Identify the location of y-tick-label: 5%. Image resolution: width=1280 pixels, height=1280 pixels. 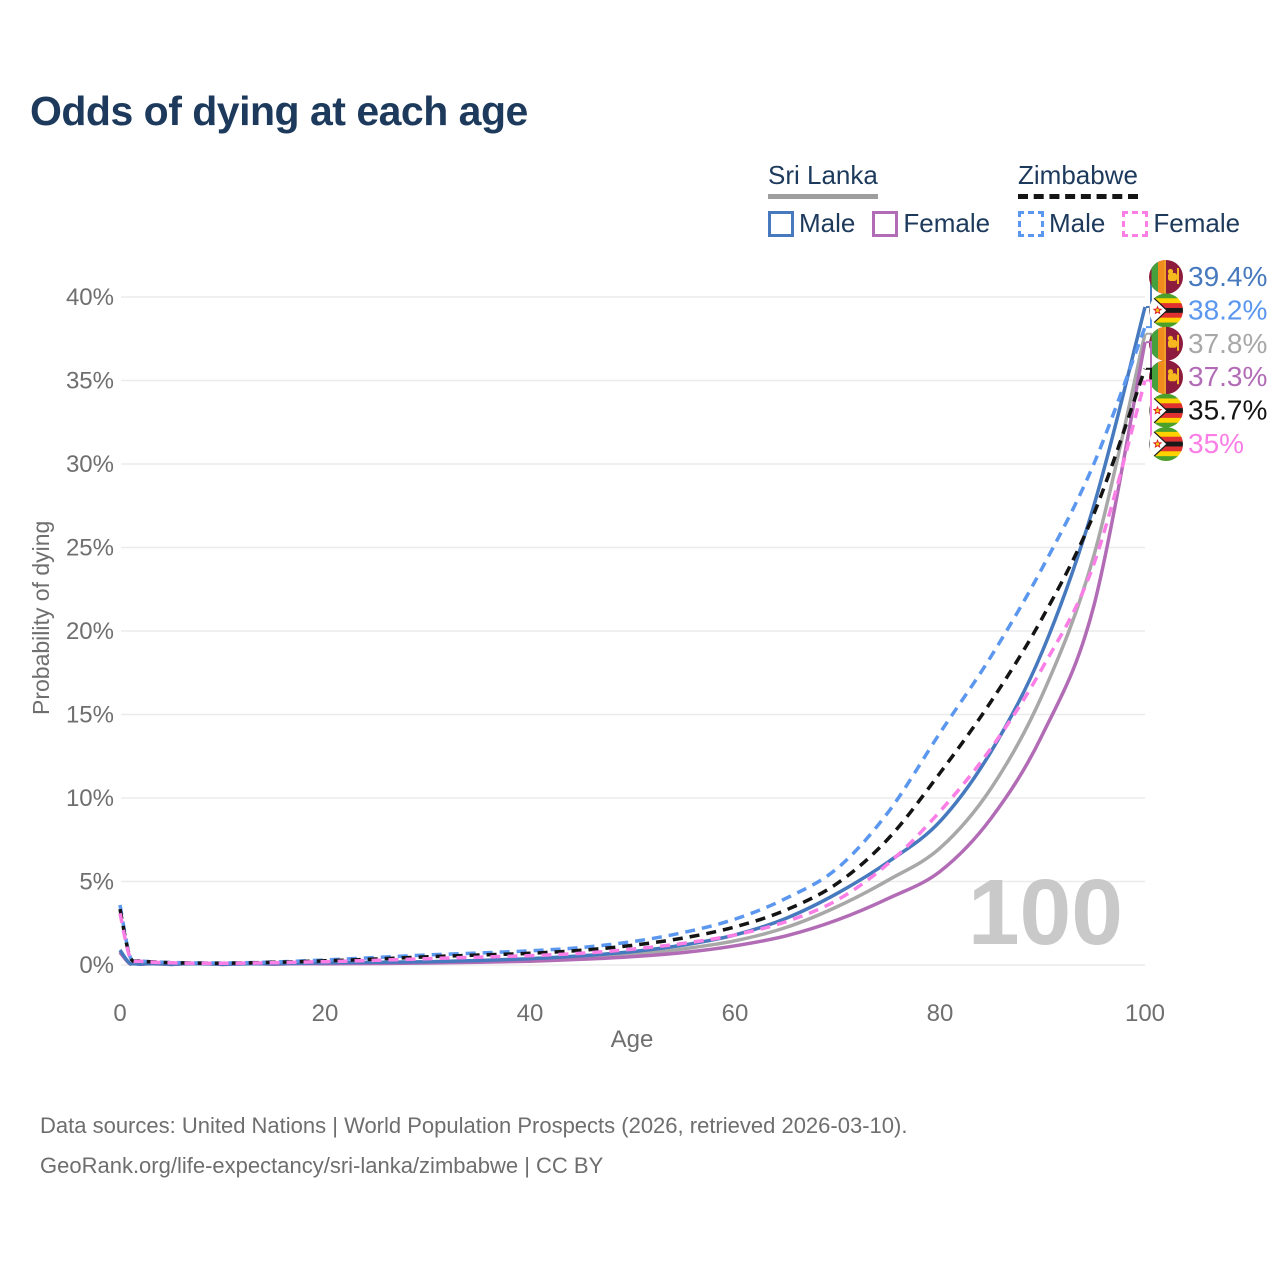
(96, 882).